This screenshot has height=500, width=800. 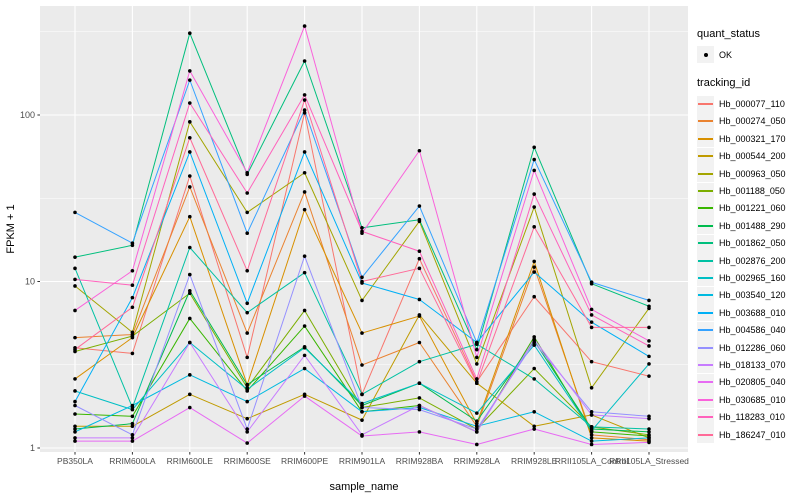 I want to click on legend-item-Hb_000274_050: Hb_000274_050, so click(x=748, y=121).